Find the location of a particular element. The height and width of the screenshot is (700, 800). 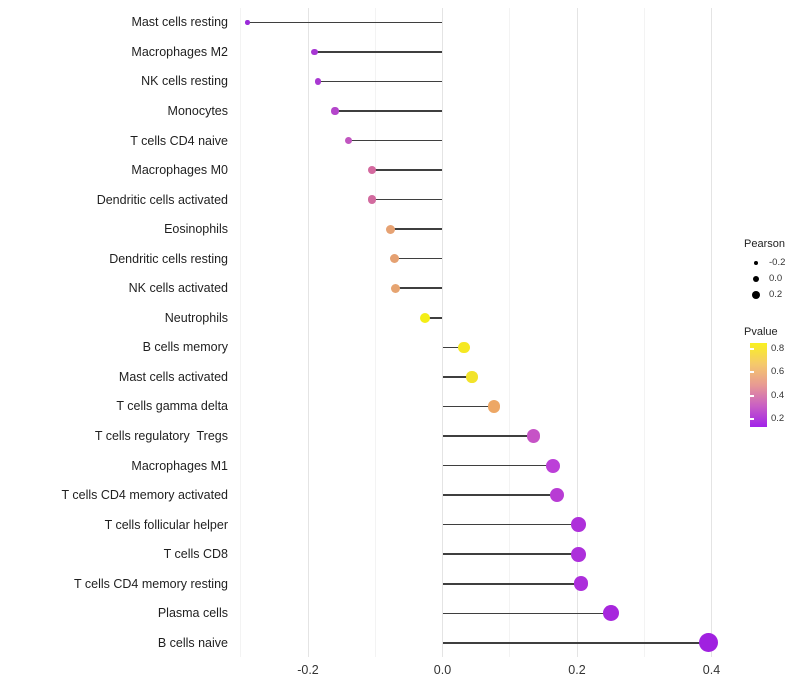

colorbar-tick-label: 0.6 is located at coordinates (778, 372).